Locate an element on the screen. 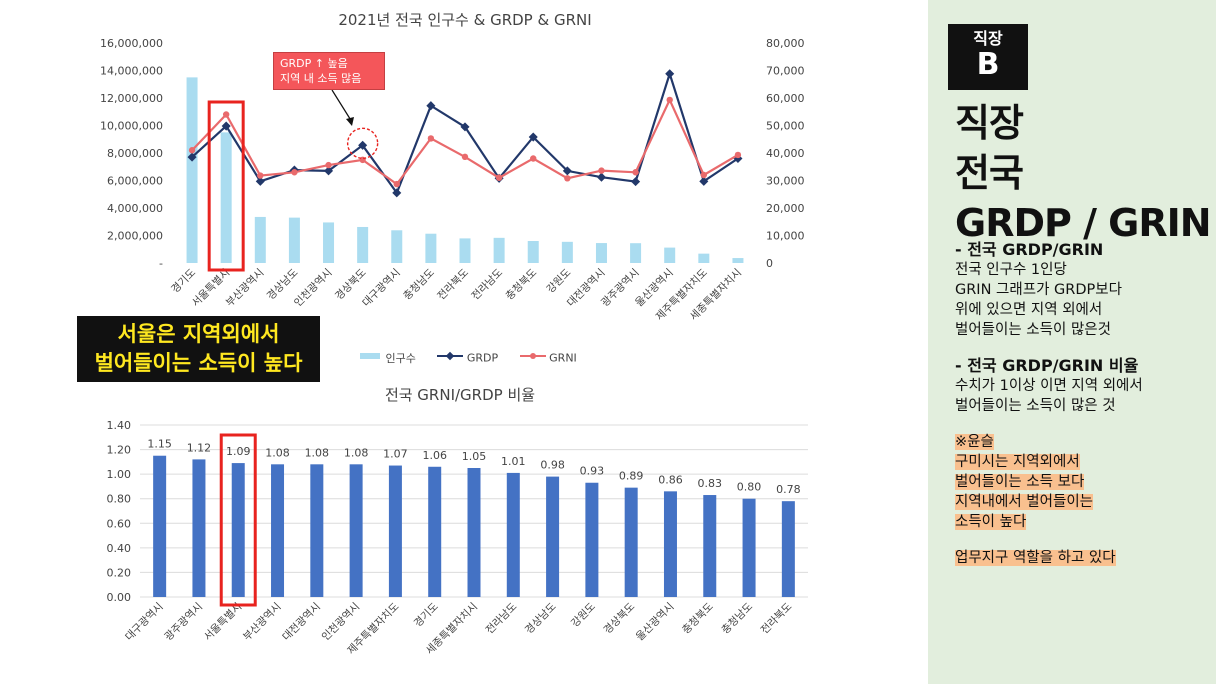  right-tick-label: 10,000 is located at coordinates (785, 236).